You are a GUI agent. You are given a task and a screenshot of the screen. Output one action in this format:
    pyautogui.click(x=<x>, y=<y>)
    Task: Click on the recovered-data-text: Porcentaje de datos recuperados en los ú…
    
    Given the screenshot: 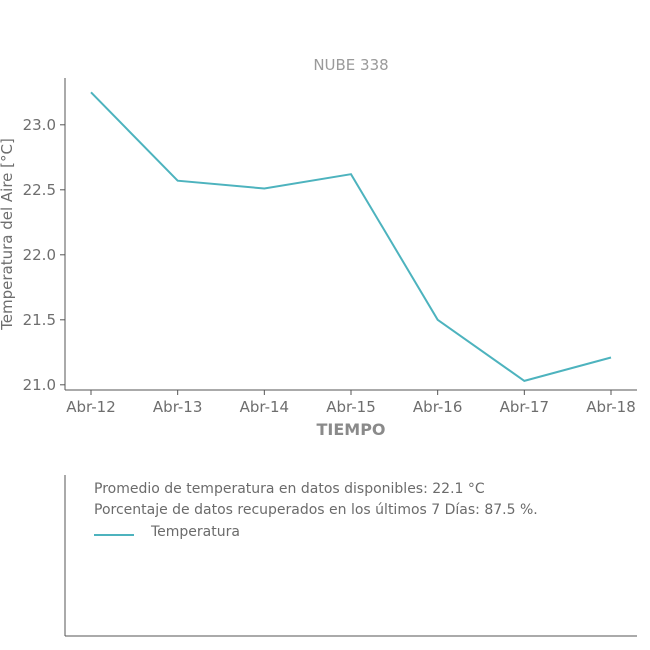 What is the action you would take?
    pyautogui.click(x=316, y=510)
    